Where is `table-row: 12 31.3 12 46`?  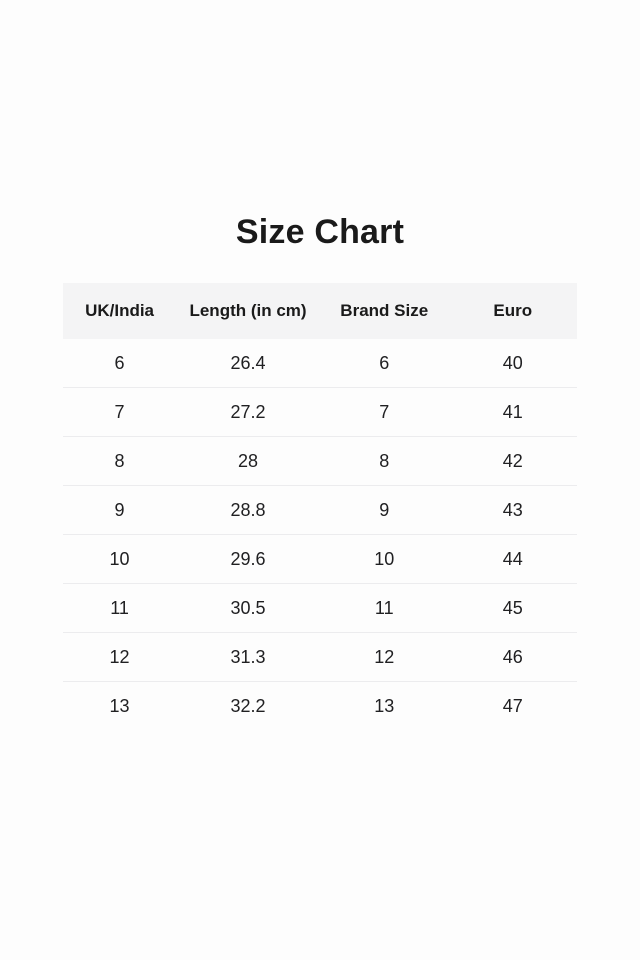
table-row: 12 31.3 12 46 is located at coordinates (320, 657).